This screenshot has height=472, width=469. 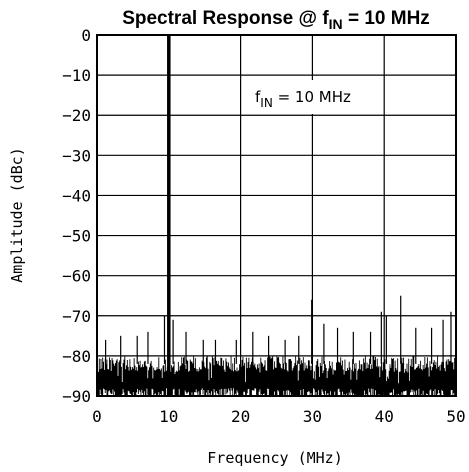 What do you see at coordinates (76, 236) in the screenshot?
I see `y-tick-label: −50` at bounding box center [76, 236].